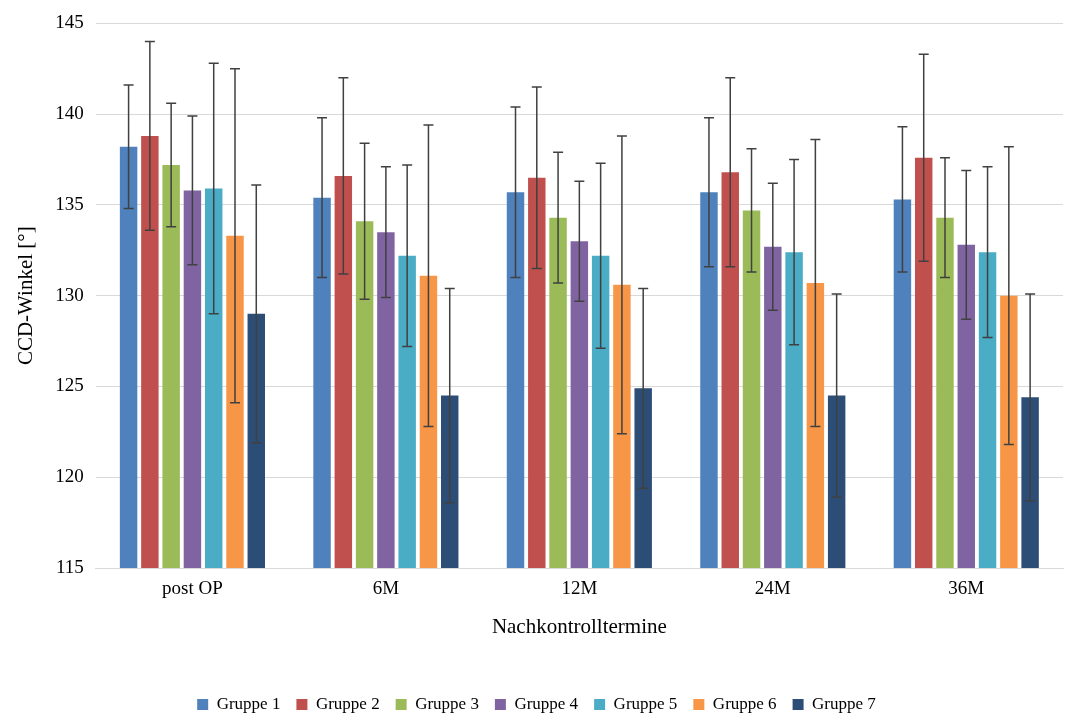 This screenshot has width=1068, height=727. Describe the element at coordinates (69, 294) in the screenshot. I see `y-tick-label: 130` at that location.